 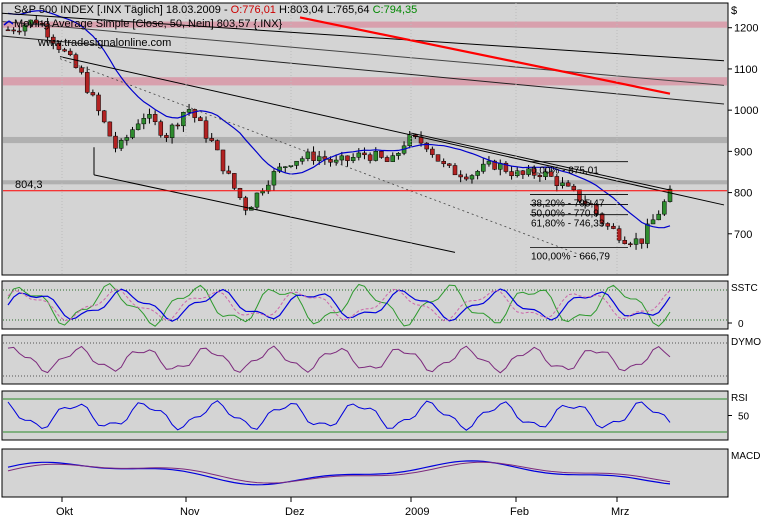 I want to click on x-tick-label: Nov, so click(x=190, y=512).